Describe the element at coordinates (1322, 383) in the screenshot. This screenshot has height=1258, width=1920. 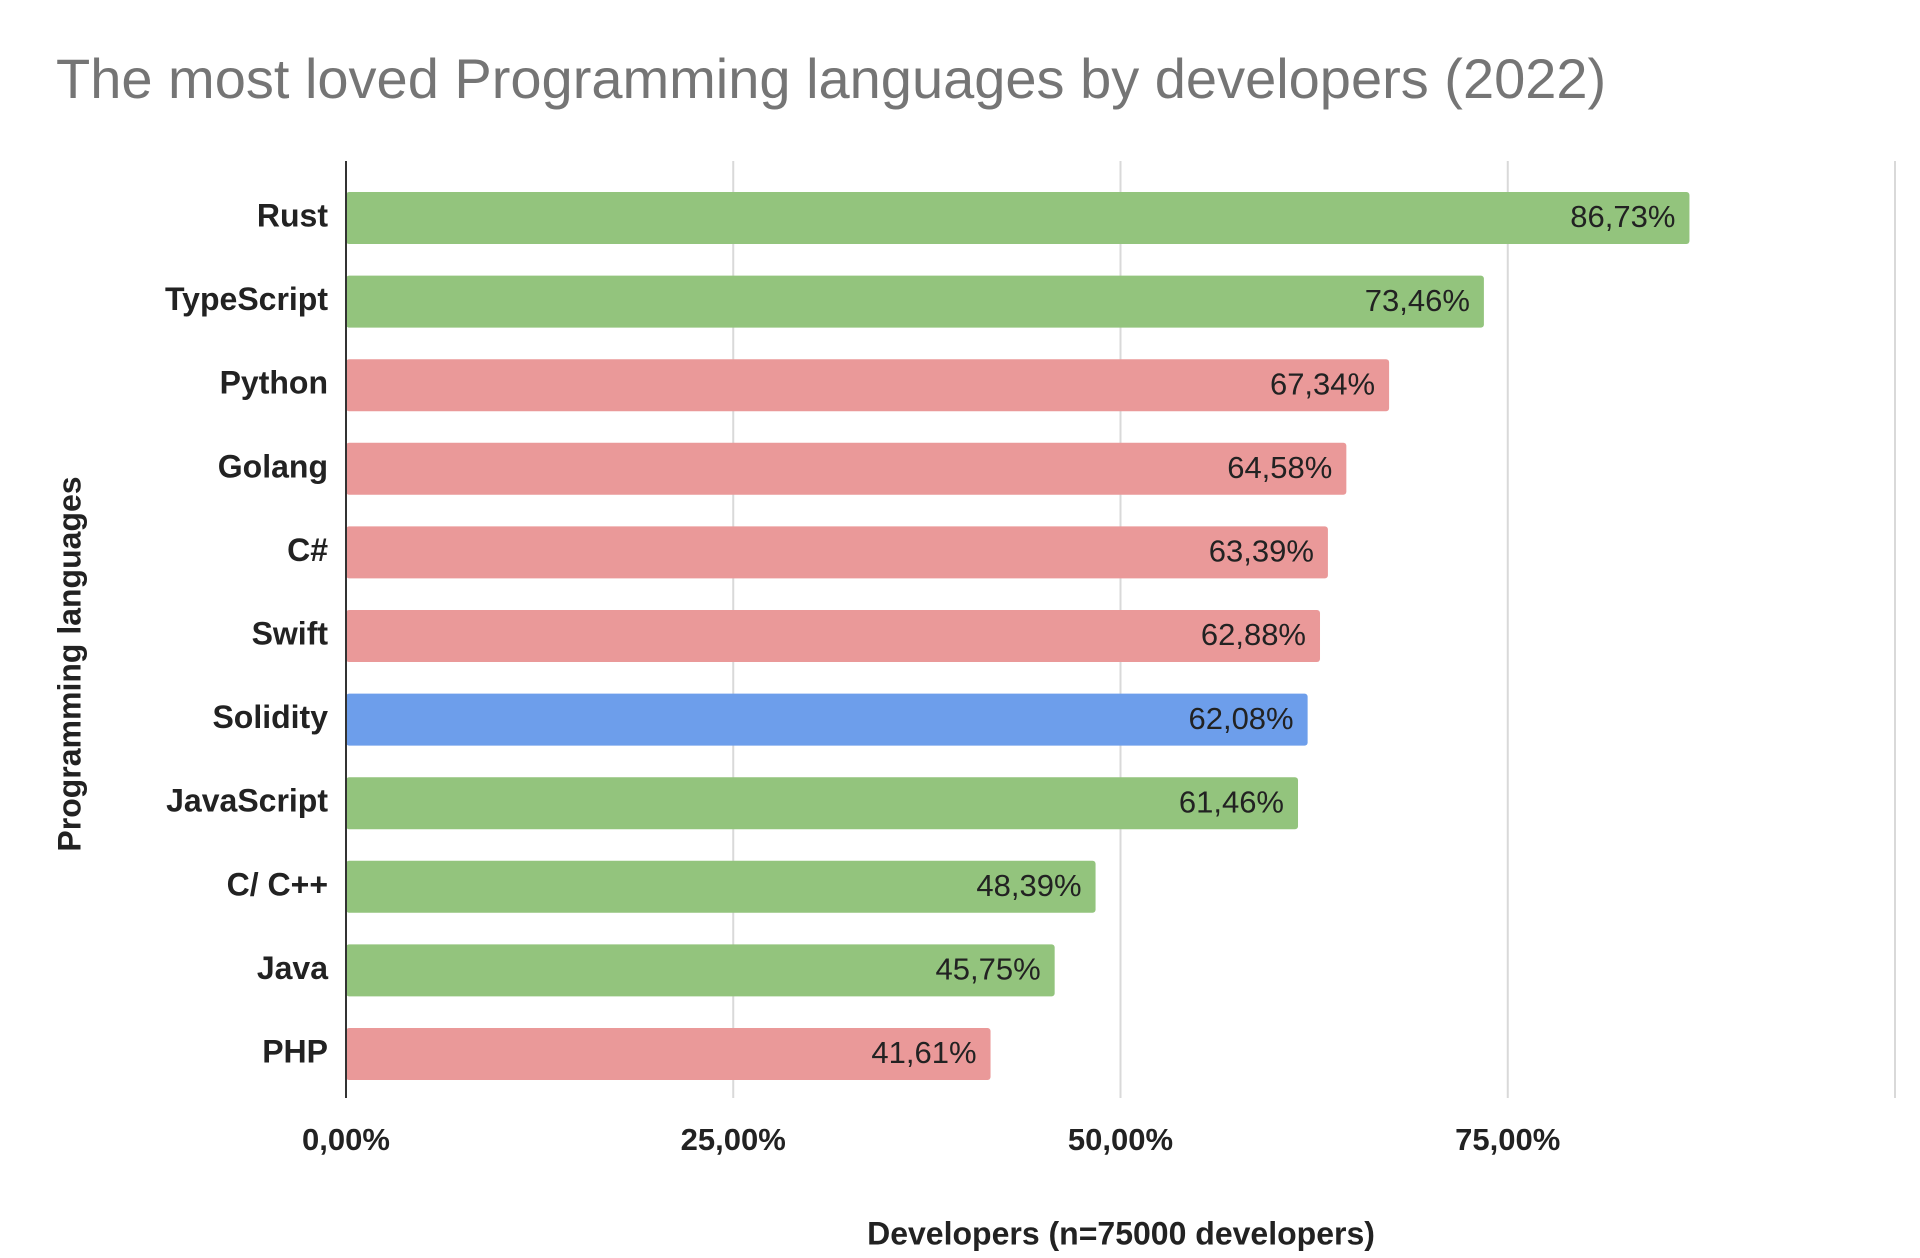
I see `value-label: 67,34%` at that location.